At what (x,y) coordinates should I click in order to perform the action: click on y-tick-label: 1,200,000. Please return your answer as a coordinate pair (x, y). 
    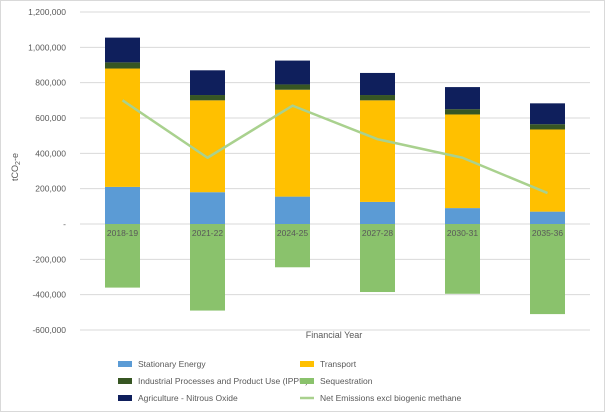
    Looking at the image, I should click on (47, 12).